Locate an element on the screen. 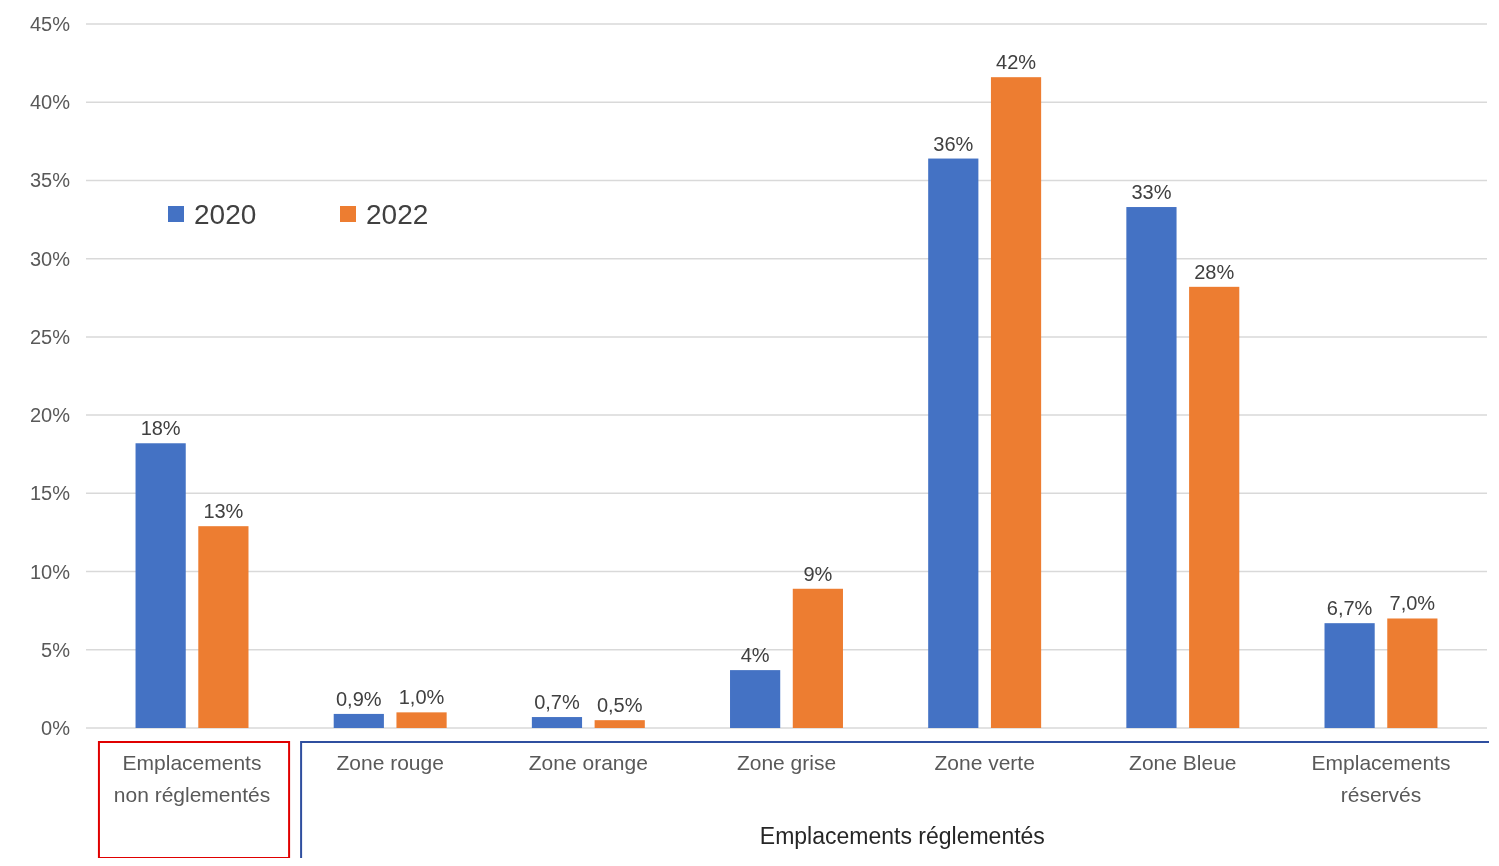  y-tick-label: 40% is located at coordinates (50, 102).